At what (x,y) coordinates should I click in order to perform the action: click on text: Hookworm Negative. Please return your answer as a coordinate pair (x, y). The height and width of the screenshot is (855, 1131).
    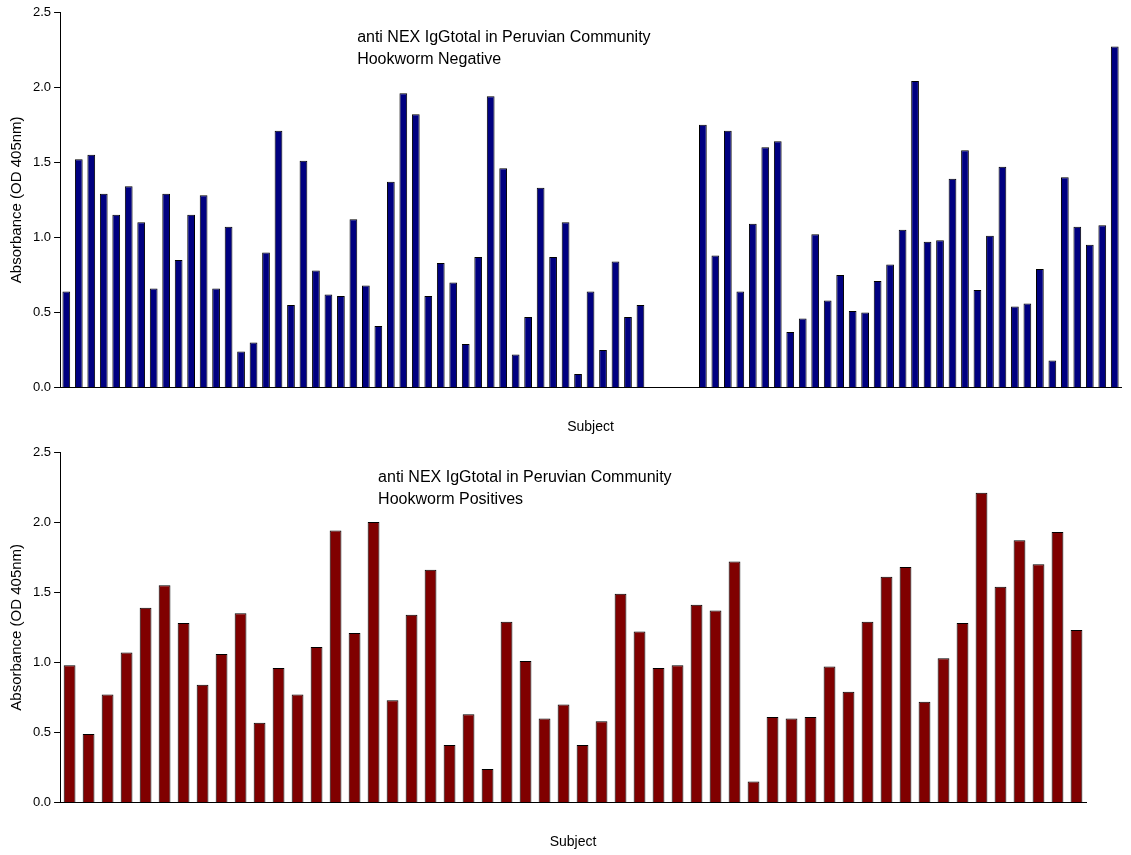
    Looking at the image, I should click on (429, 59).